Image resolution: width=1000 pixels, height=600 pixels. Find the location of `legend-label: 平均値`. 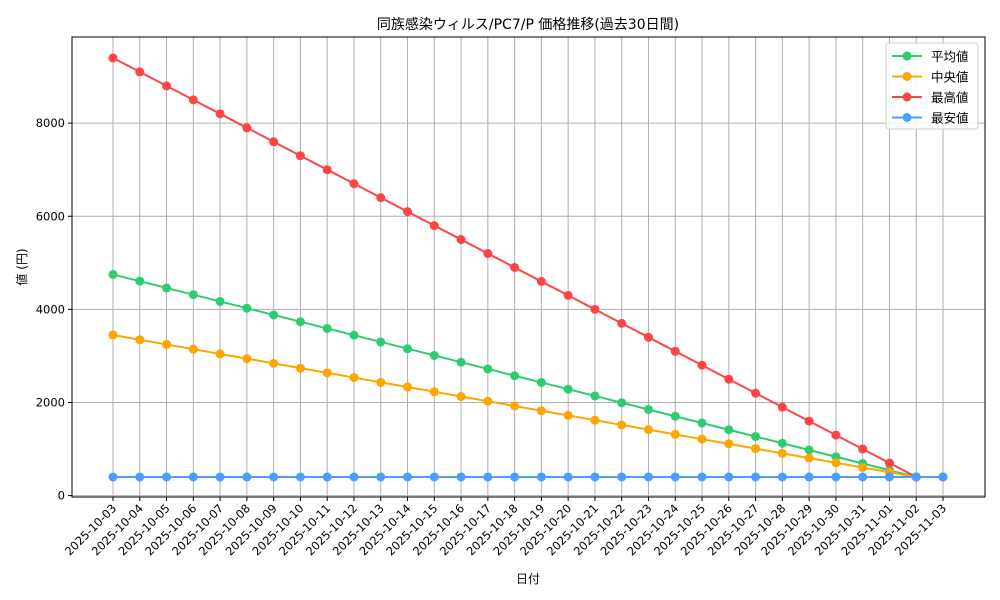

legend-label: 平均値 is located at coordinates (950, 56).